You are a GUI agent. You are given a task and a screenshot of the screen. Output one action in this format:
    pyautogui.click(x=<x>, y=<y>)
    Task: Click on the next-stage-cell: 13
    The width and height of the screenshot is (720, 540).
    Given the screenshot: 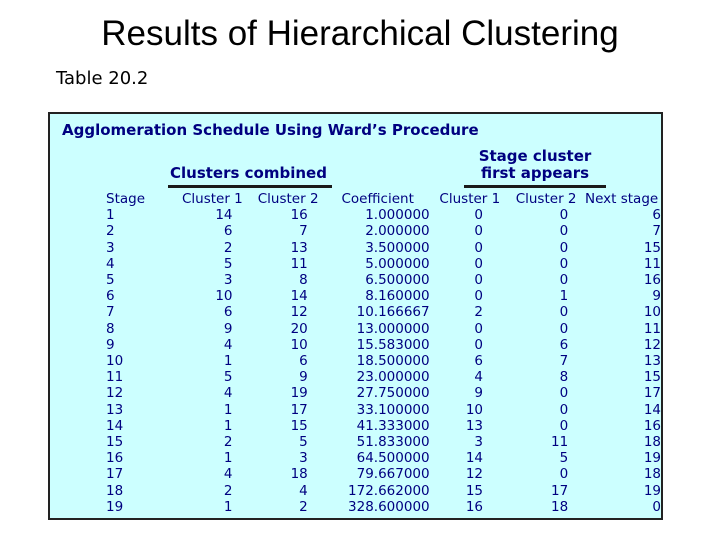 What is the action you would take?
    pyautogui.click(x=652, y=361)
    